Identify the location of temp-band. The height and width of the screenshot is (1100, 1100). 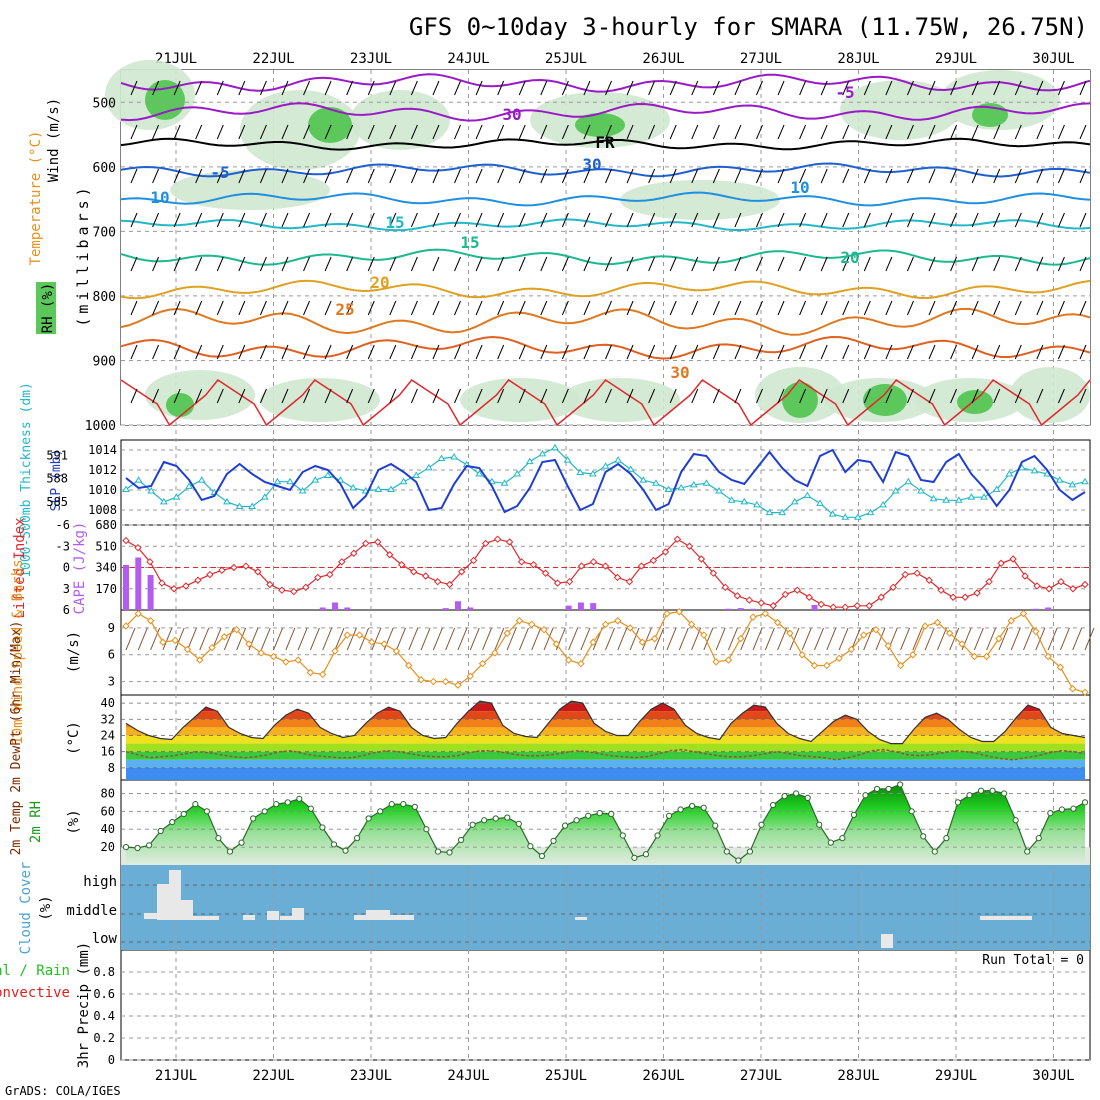
(605, 739).